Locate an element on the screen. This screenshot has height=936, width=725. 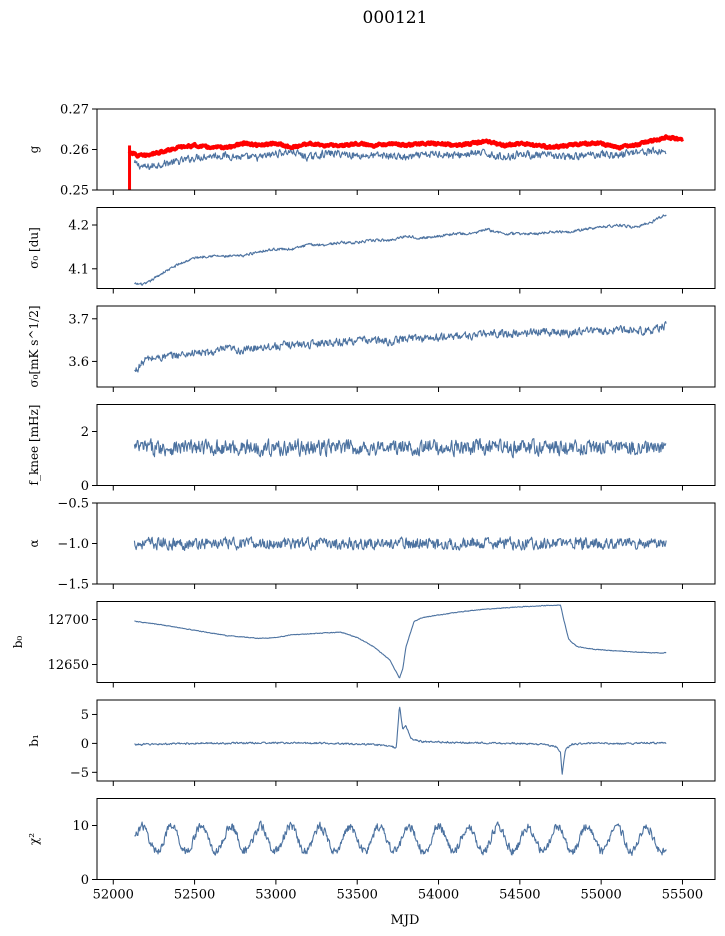
y-tick-label: 4.2 is located at coordinates (78, 226).